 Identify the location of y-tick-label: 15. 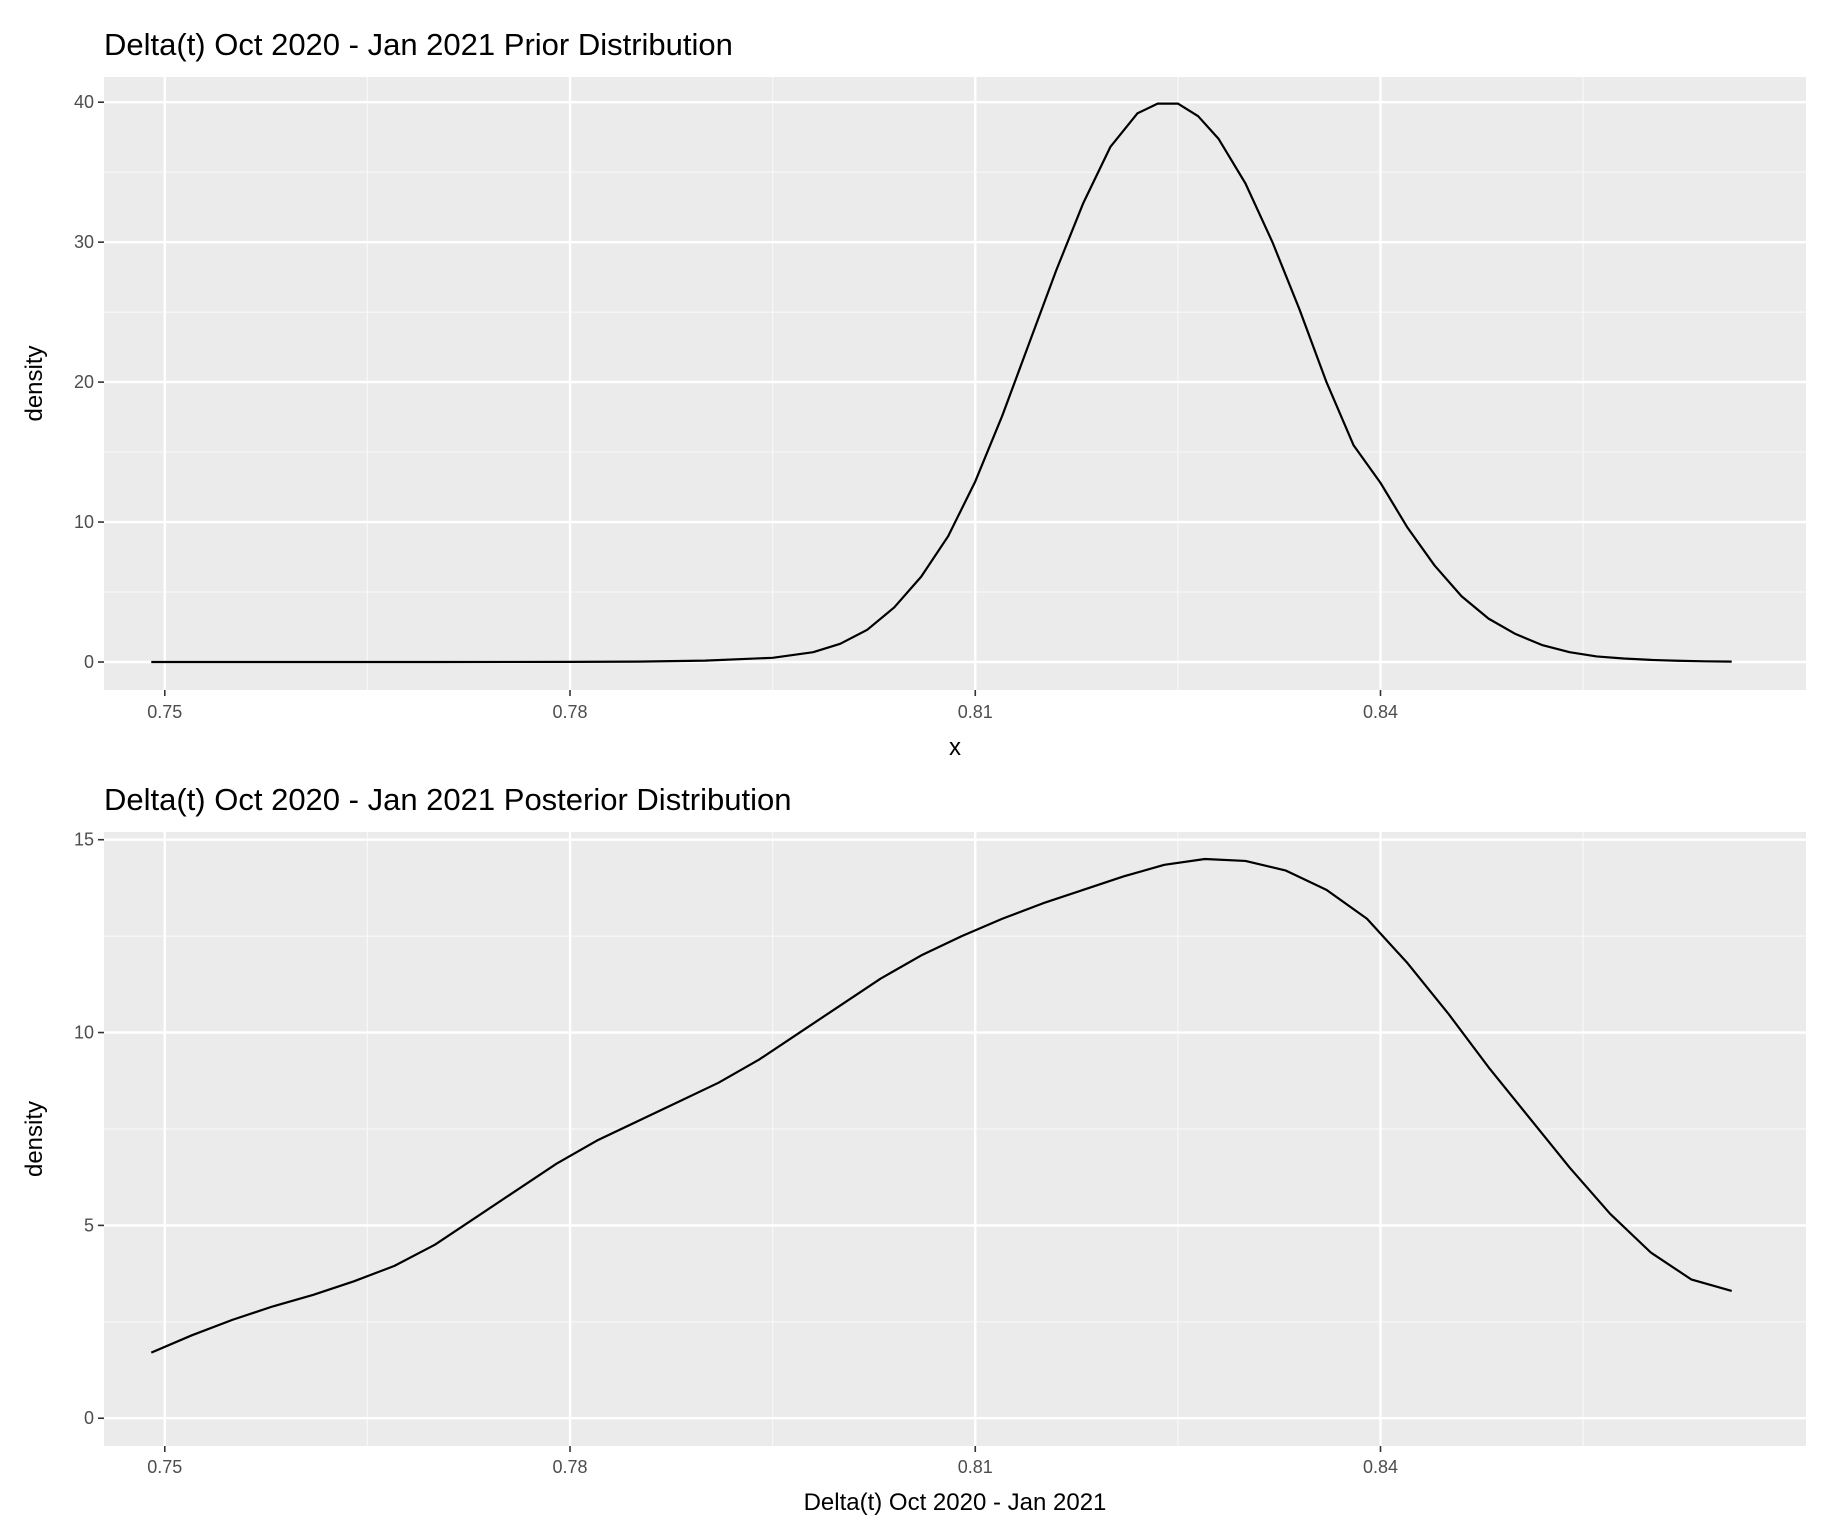
(84, 840).